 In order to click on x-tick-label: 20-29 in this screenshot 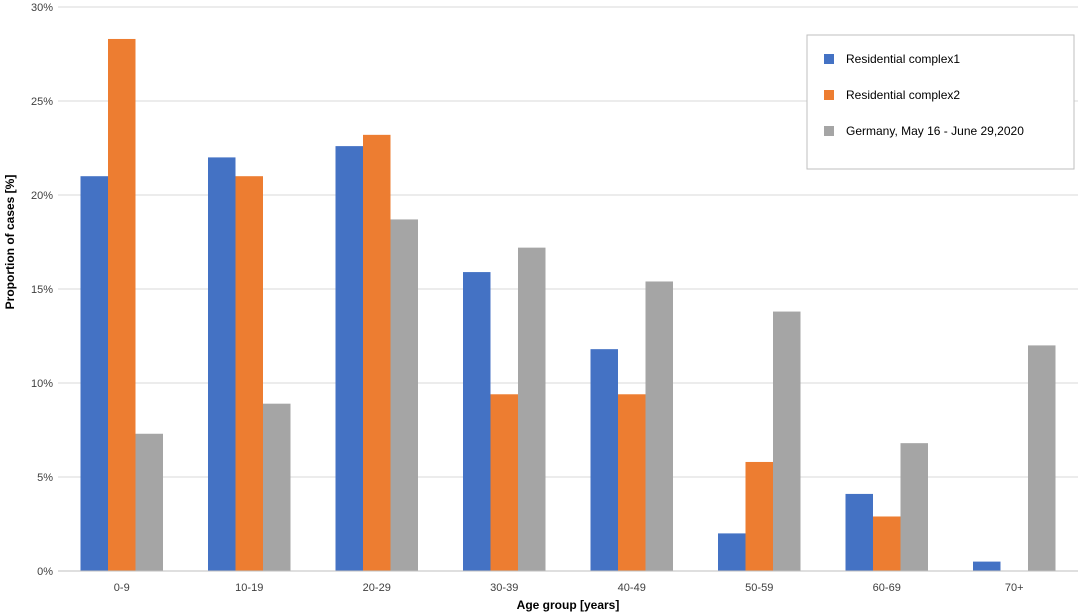, I will do `click(377, 588)`.